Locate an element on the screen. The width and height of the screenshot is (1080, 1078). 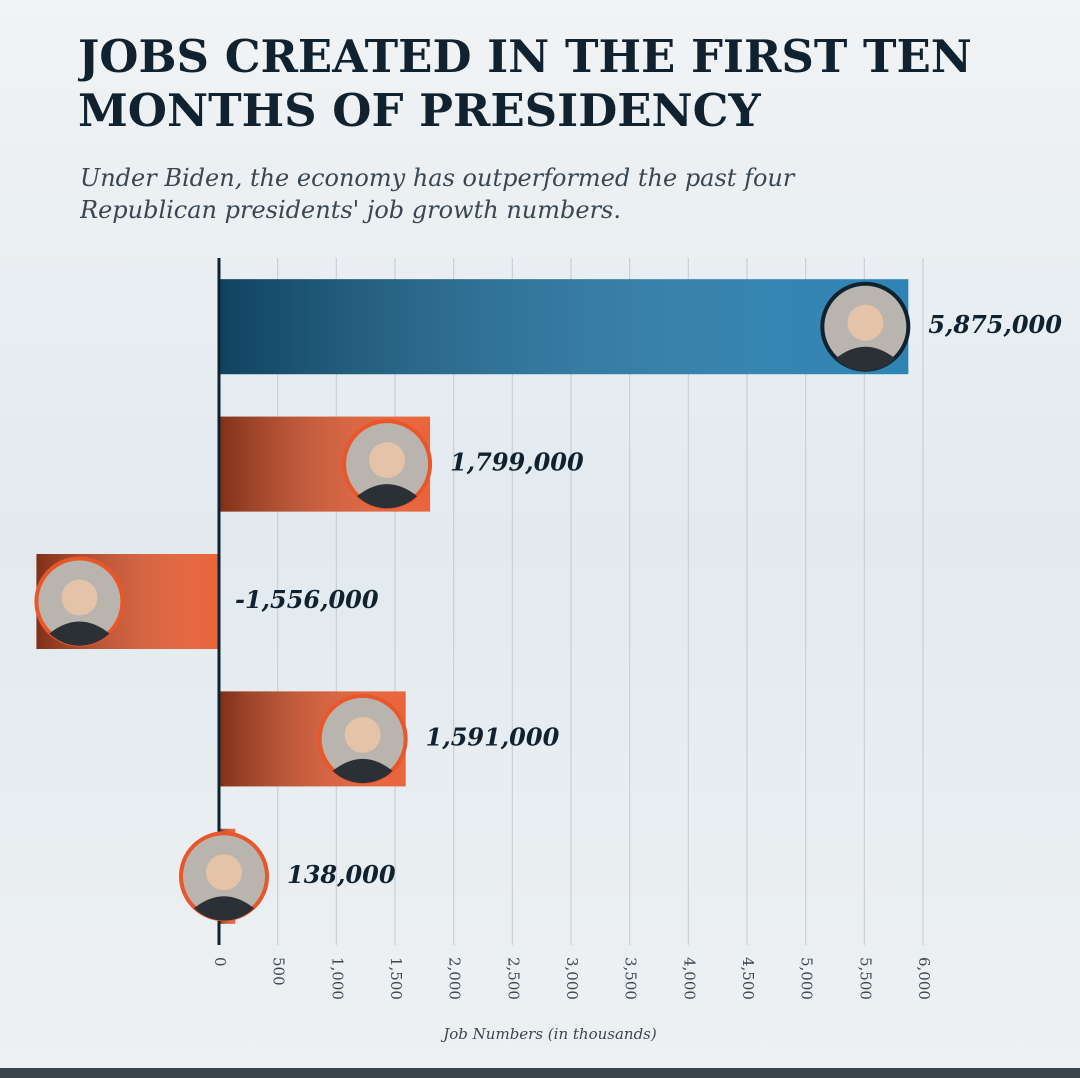
value-label: 1,799,000 is located at coordinates (517, 462).